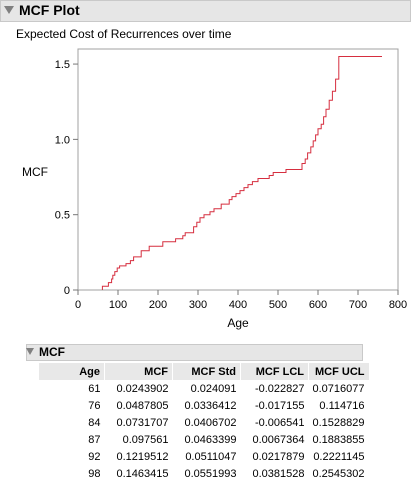 Image resolution: width=413 pixels, height=482 pixels. Describe the element at coordinates (142, 388) in the screenshot. I see `table-cell: 0.0243902` at that location.